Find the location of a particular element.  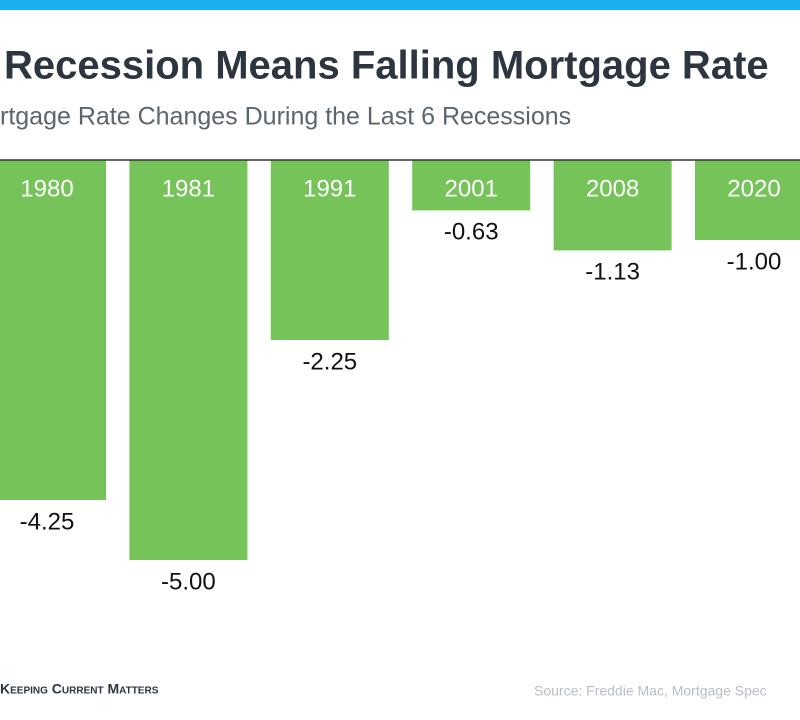

x-tick-label: 2001 is located at coordinates (471, 188).